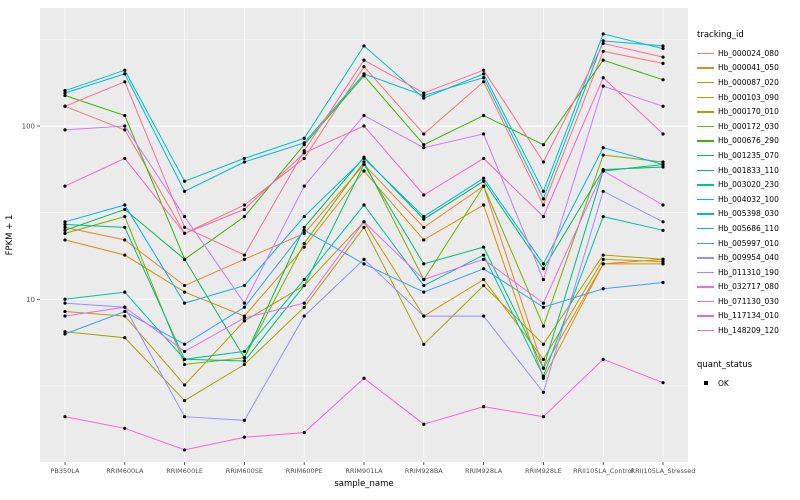  I want to click on legend-item: Hb_000170_010, so click(747, 111).